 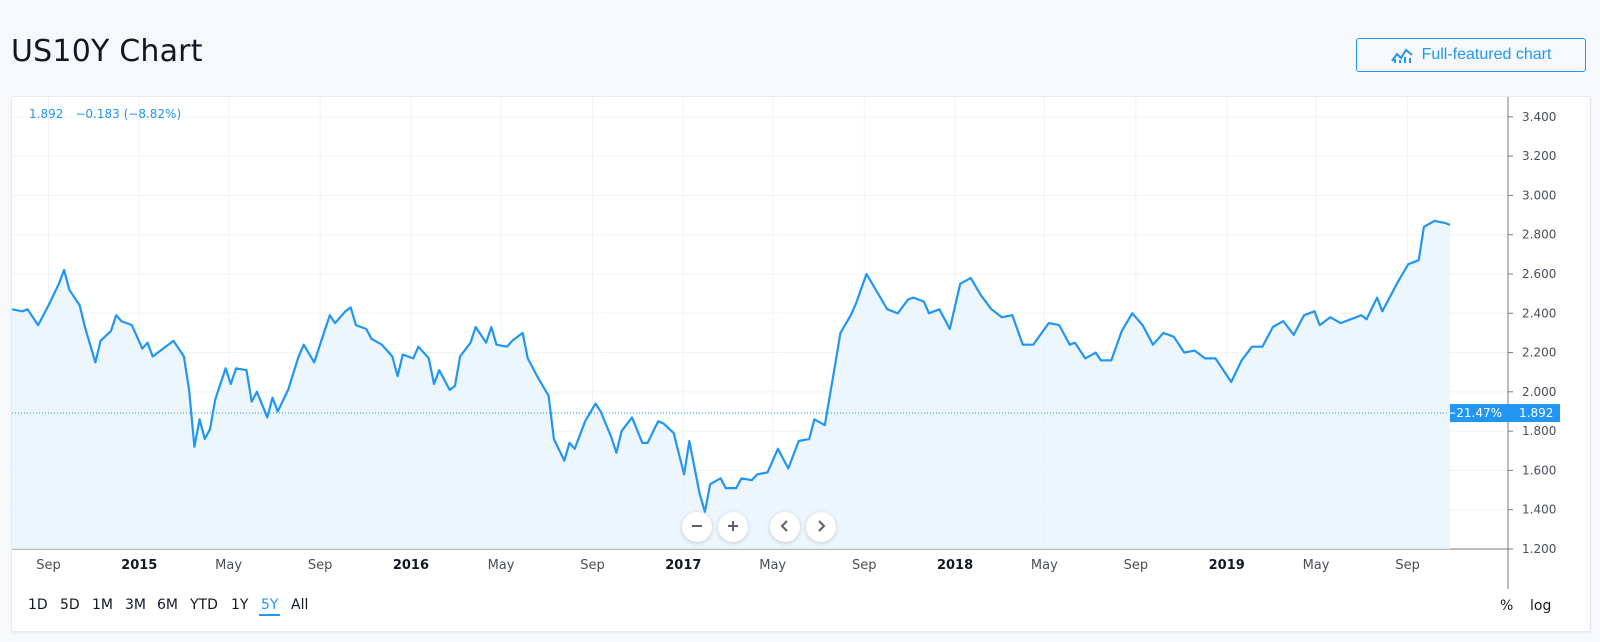 I want to click on zoom-out-button, so click(x=697, y=527).